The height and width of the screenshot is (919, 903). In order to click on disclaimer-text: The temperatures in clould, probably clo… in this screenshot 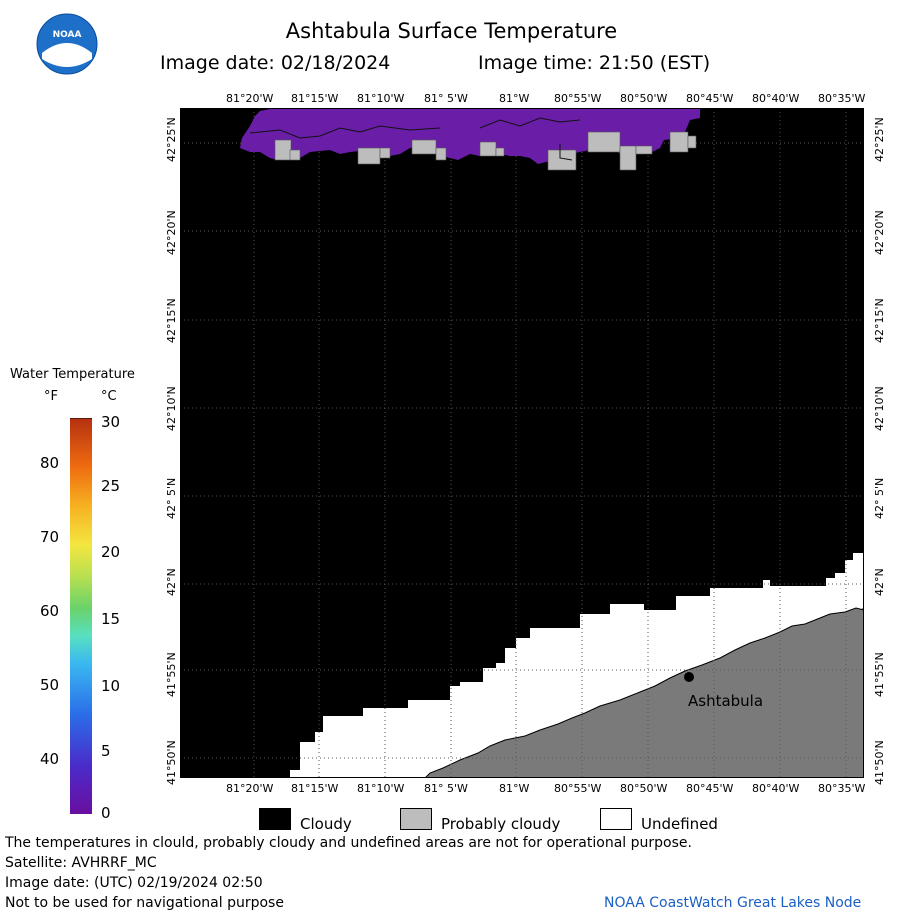, I will do `click(348, 843)`.